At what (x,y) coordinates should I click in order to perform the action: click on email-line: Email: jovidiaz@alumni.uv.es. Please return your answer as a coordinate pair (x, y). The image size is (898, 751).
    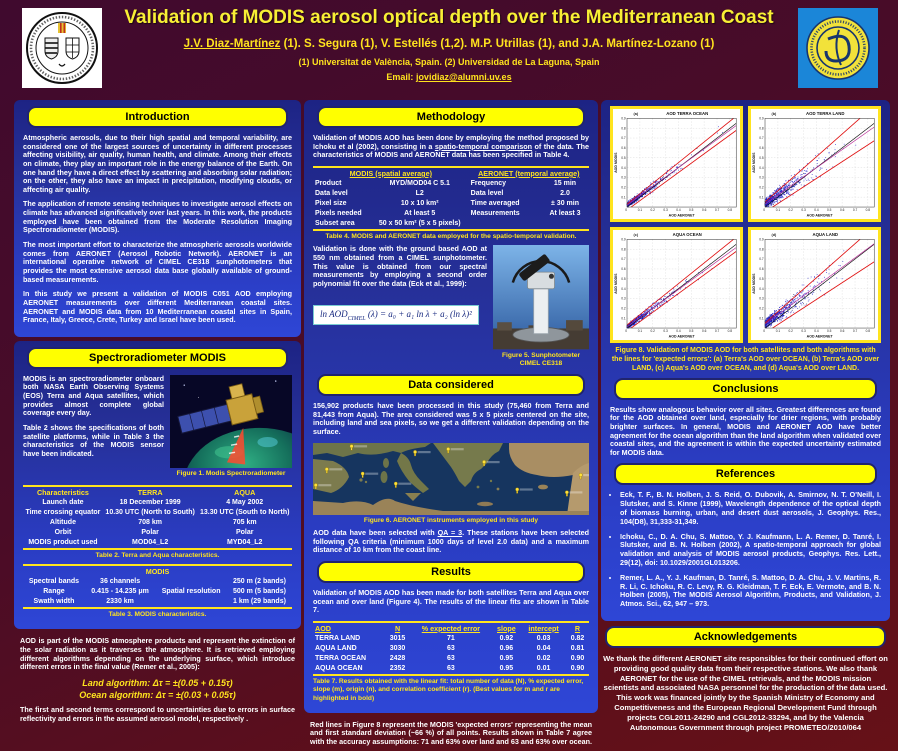
    Looking at the image, I should click on (449, 77).